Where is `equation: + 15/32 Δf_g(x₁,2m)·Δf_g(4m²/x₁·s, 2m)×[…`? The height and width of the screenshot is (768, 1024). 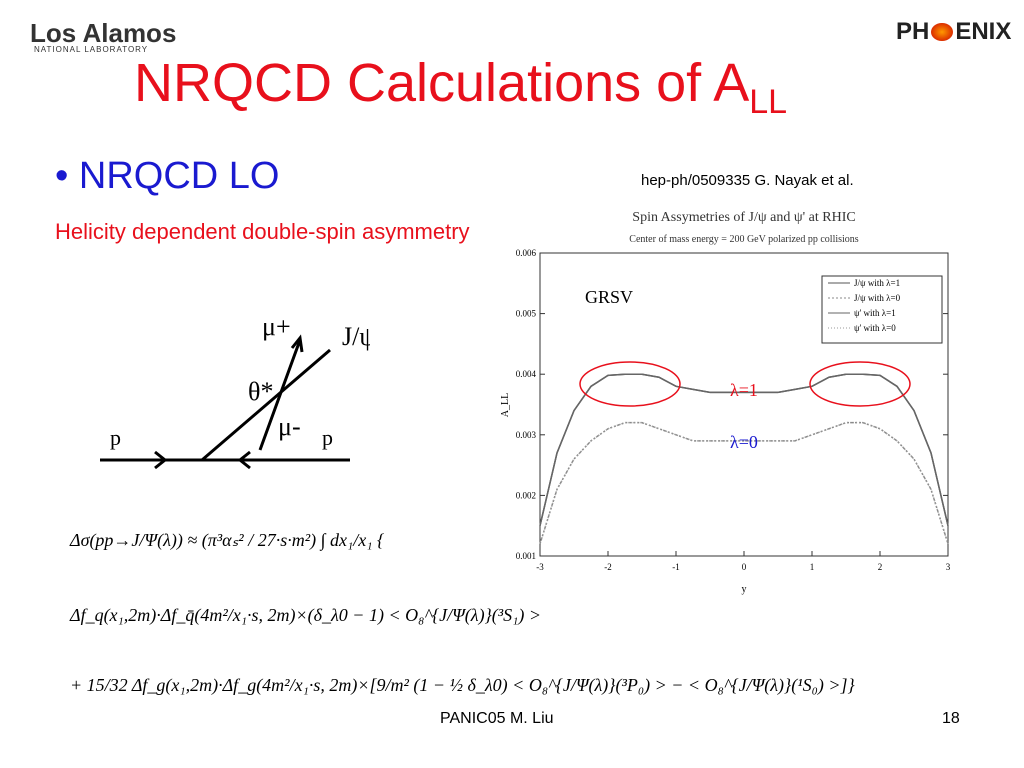 equation: + 15/32 Δf_g(x₁,2m)·Δf_g(4m²/x₁·s, 2m)×[… is located at coordinates (462, 685).